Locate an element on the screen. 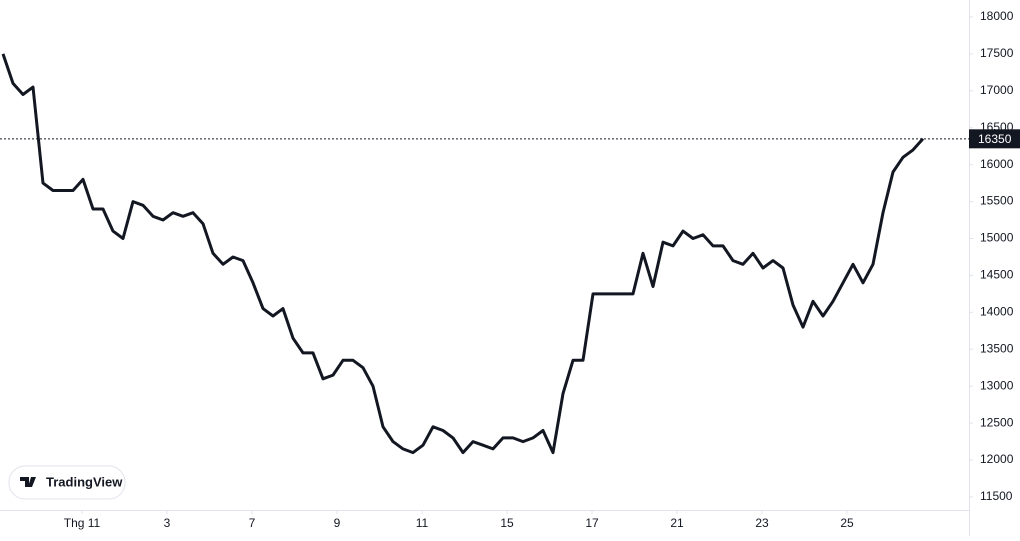 This screenshot has width=1020, height=541. last-price-tag is located at coordinates (994, 139).